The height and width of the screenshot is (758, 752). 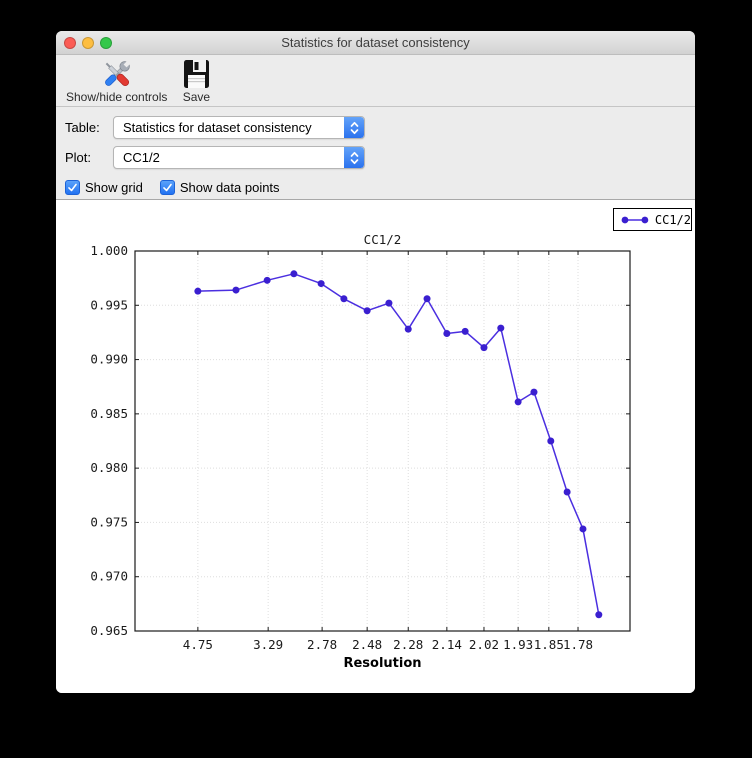 I want to click on plot-select: CC1/2, so click(x=239, y=157).